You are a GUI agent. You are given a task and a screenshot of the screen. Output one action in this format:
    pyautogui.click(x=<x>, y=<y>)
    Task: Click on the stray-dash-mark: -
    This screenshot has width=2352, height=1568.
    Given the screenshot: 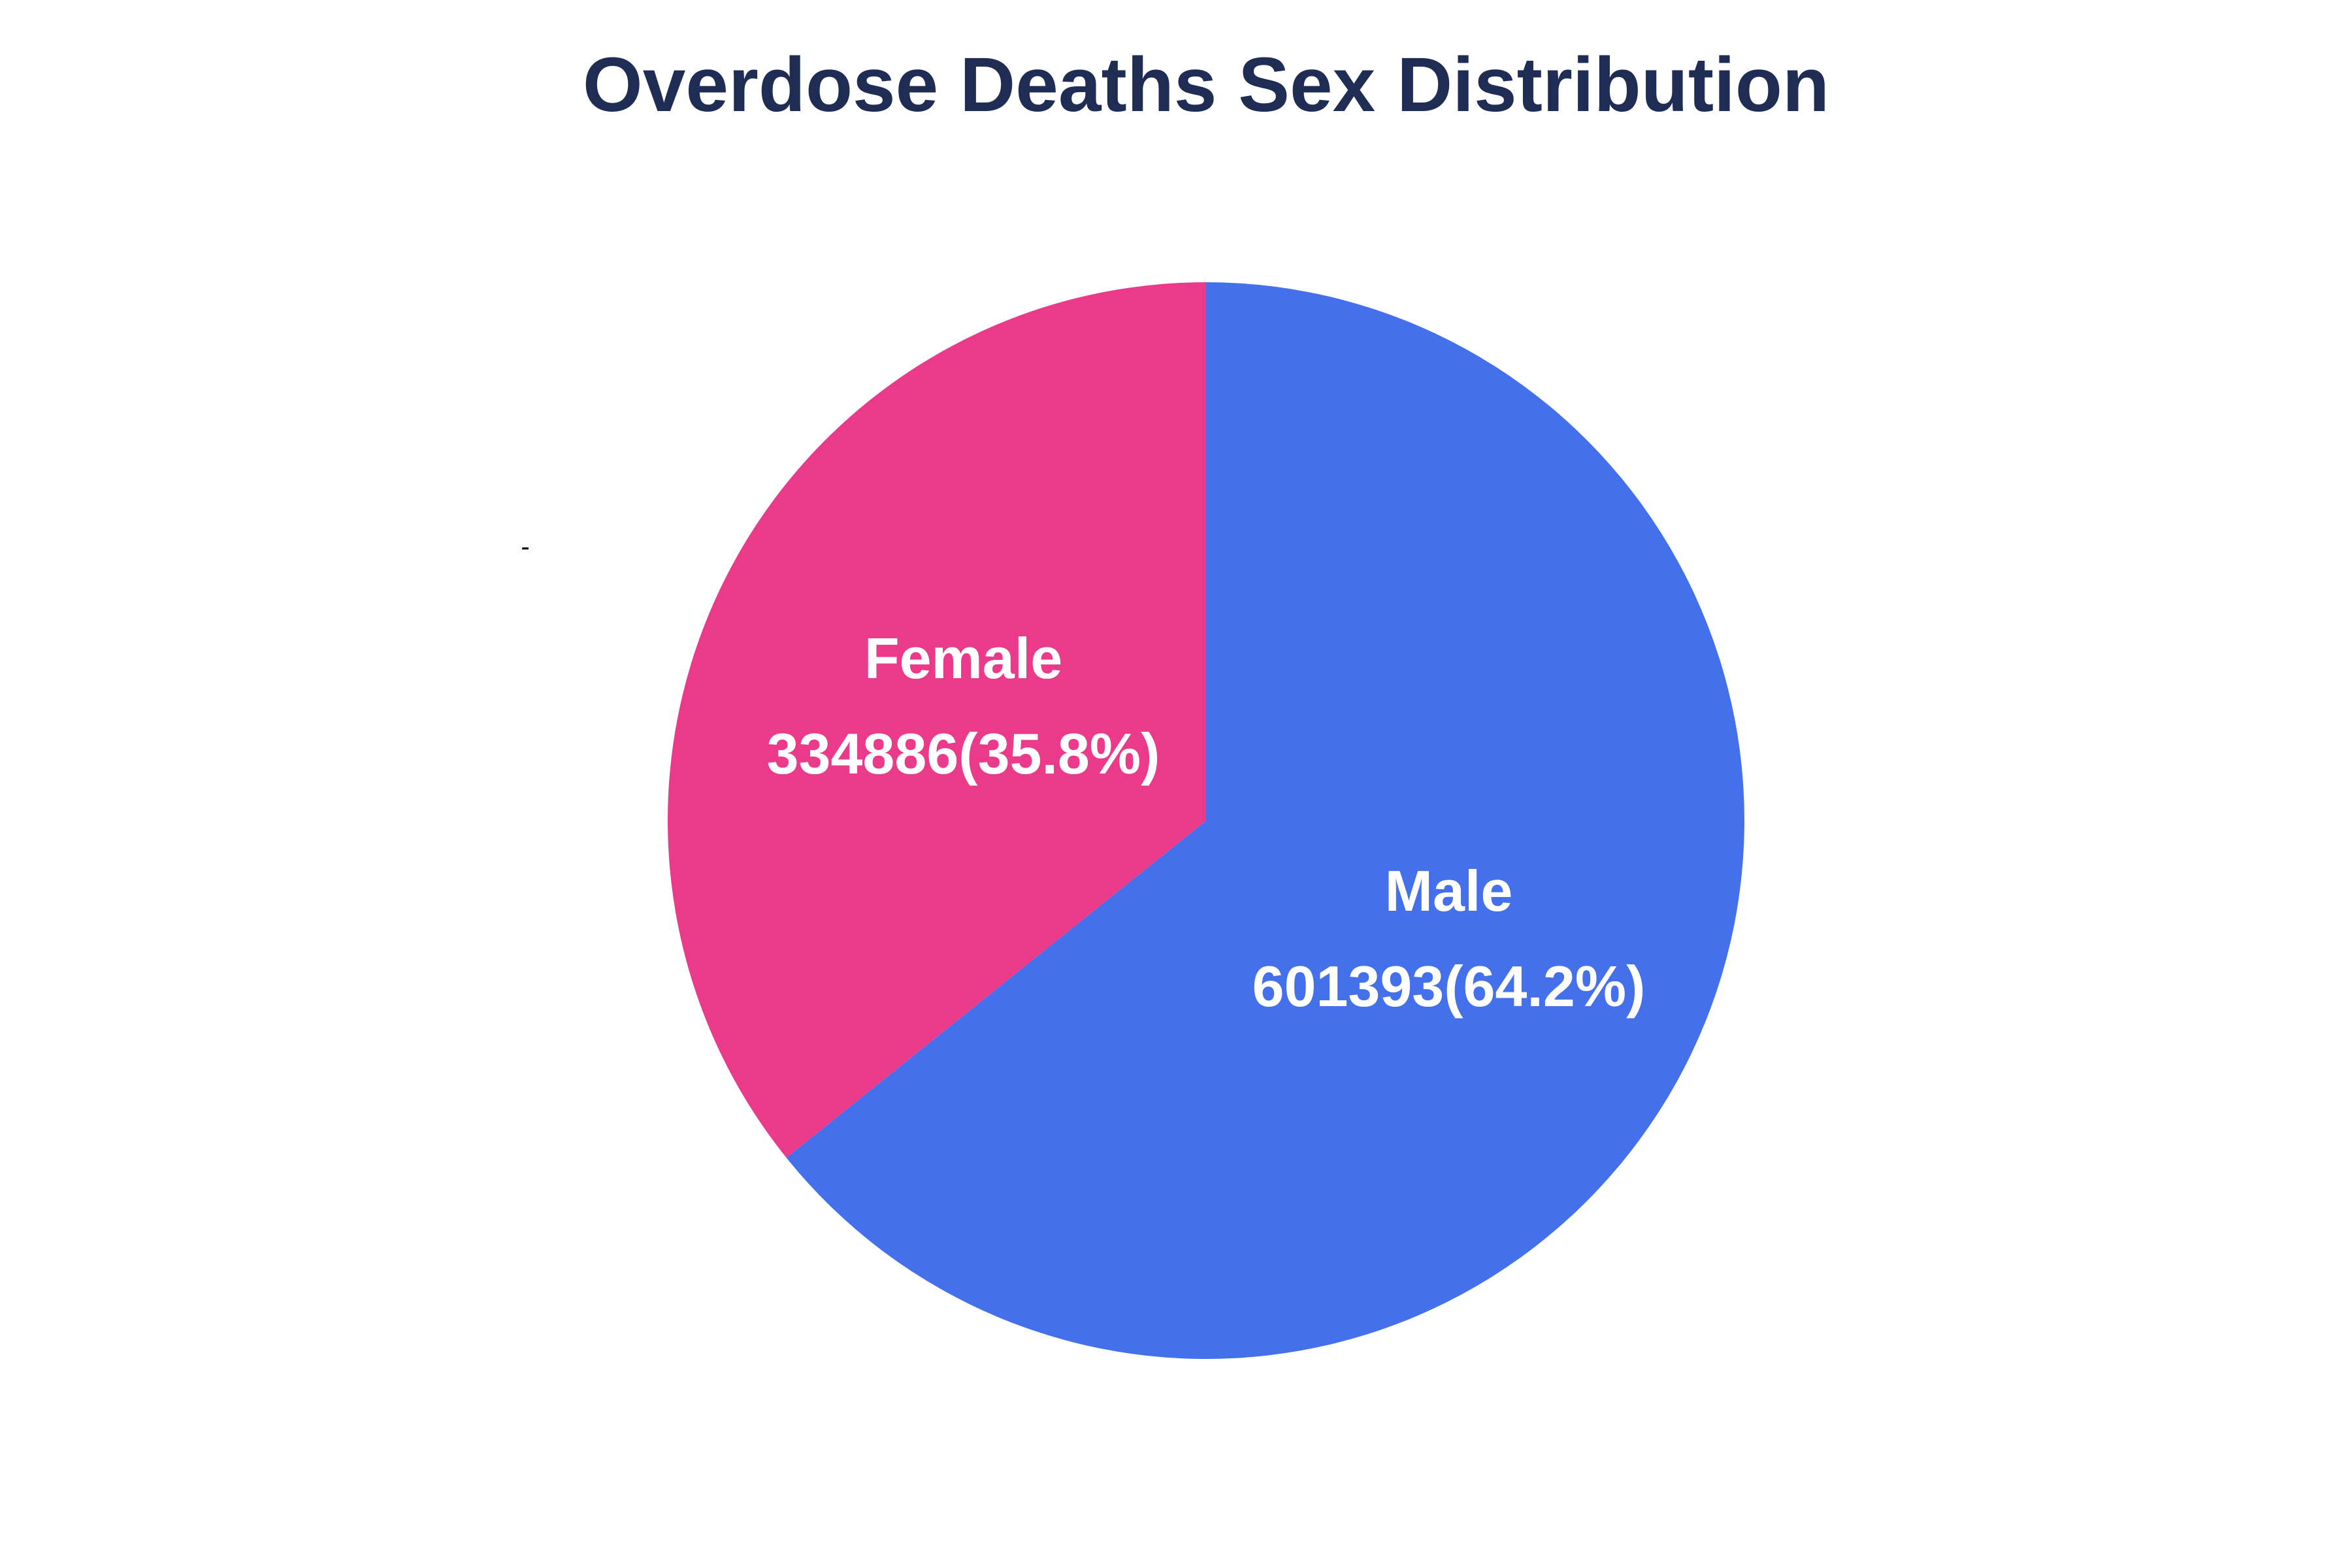 What is the action you would take?
    pyautogui.click(x=525, y=546)
    